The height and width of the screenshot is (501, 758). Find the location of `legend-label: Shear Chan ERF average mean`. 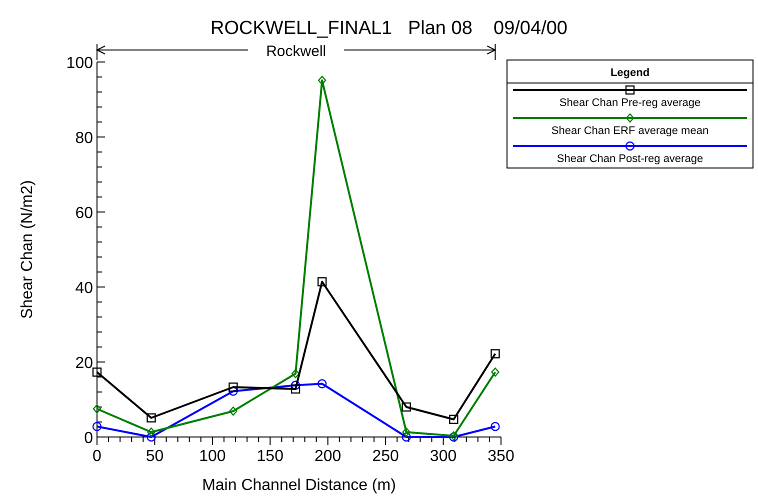

legend-label: Shear Chan ERF average mean is located at coordinates (630, 131).